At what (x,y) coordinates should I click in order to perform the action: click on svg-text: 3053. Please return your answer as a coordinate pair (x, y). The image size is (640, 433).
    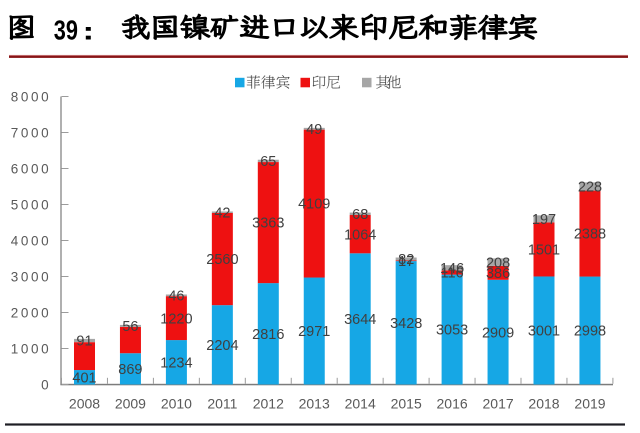
    Looking at the image, I should click on (452, 331).